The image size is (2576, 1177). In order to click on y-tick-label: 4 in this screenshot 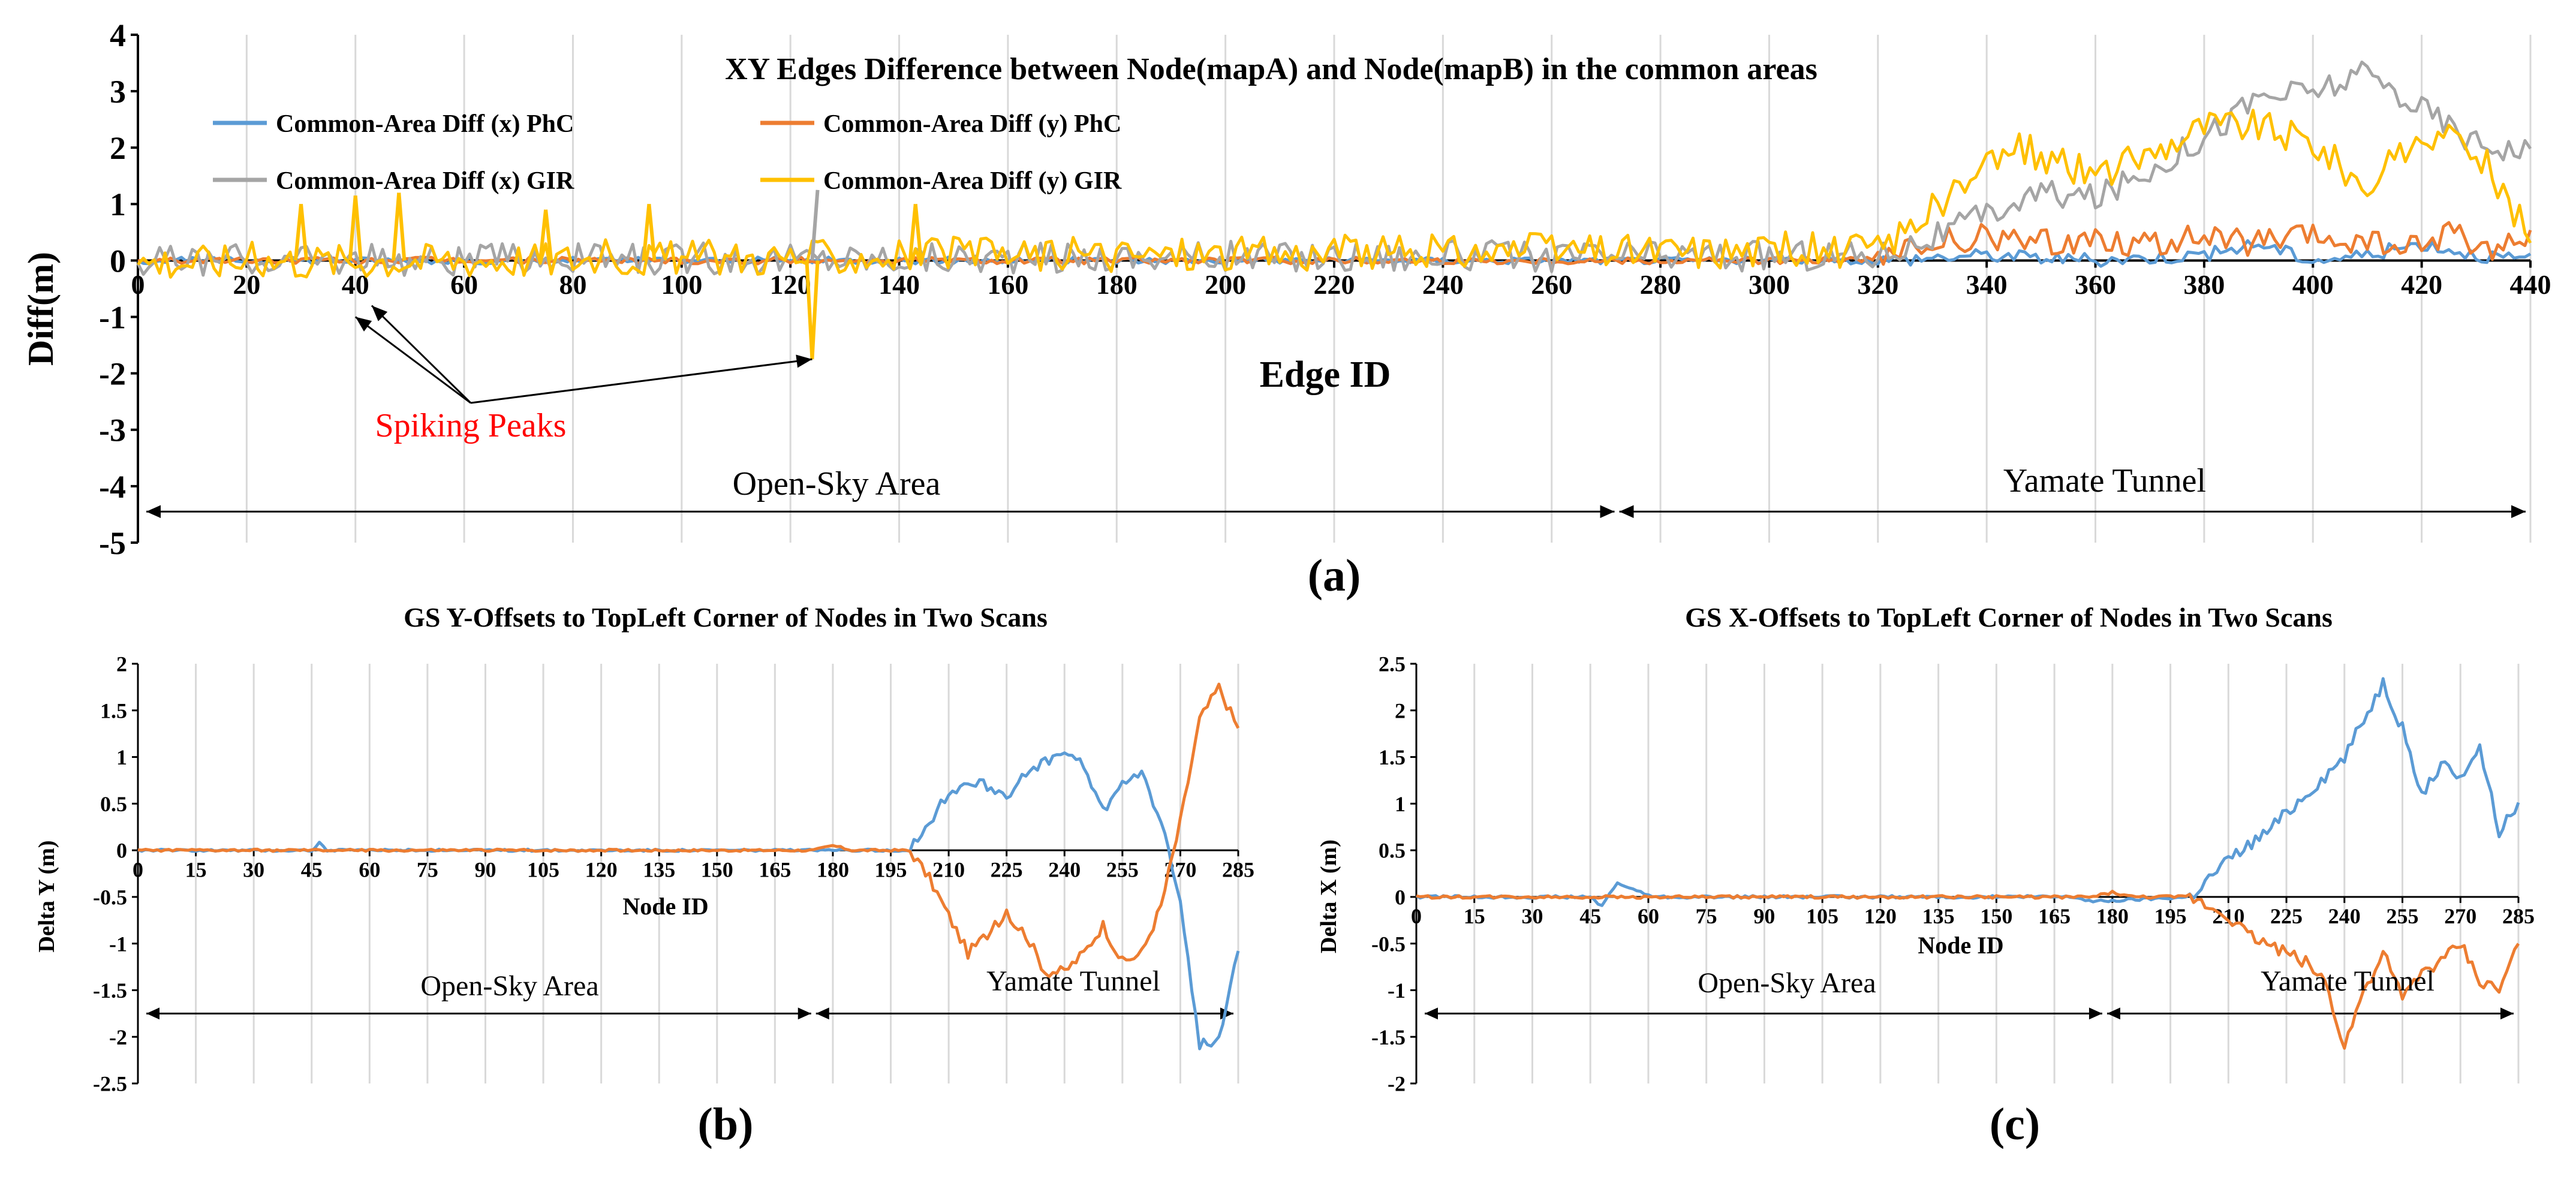, I will do `click(118, 35)`.